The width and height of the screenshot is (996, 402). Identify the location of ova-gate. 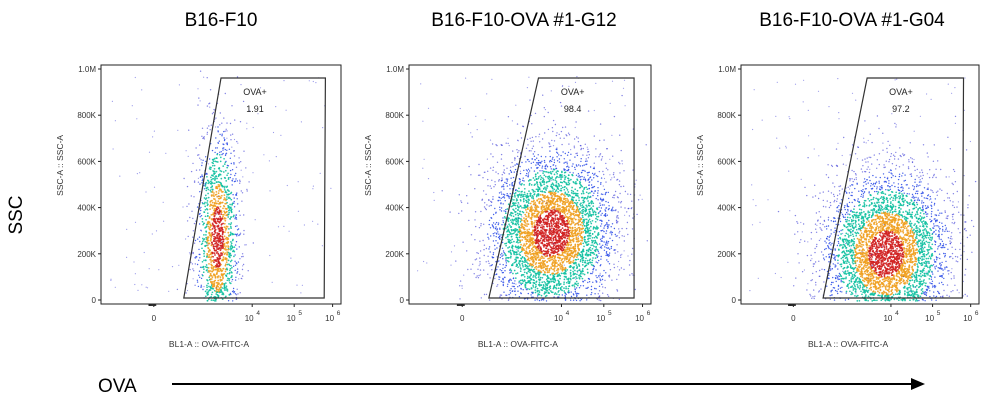
(255, 188).